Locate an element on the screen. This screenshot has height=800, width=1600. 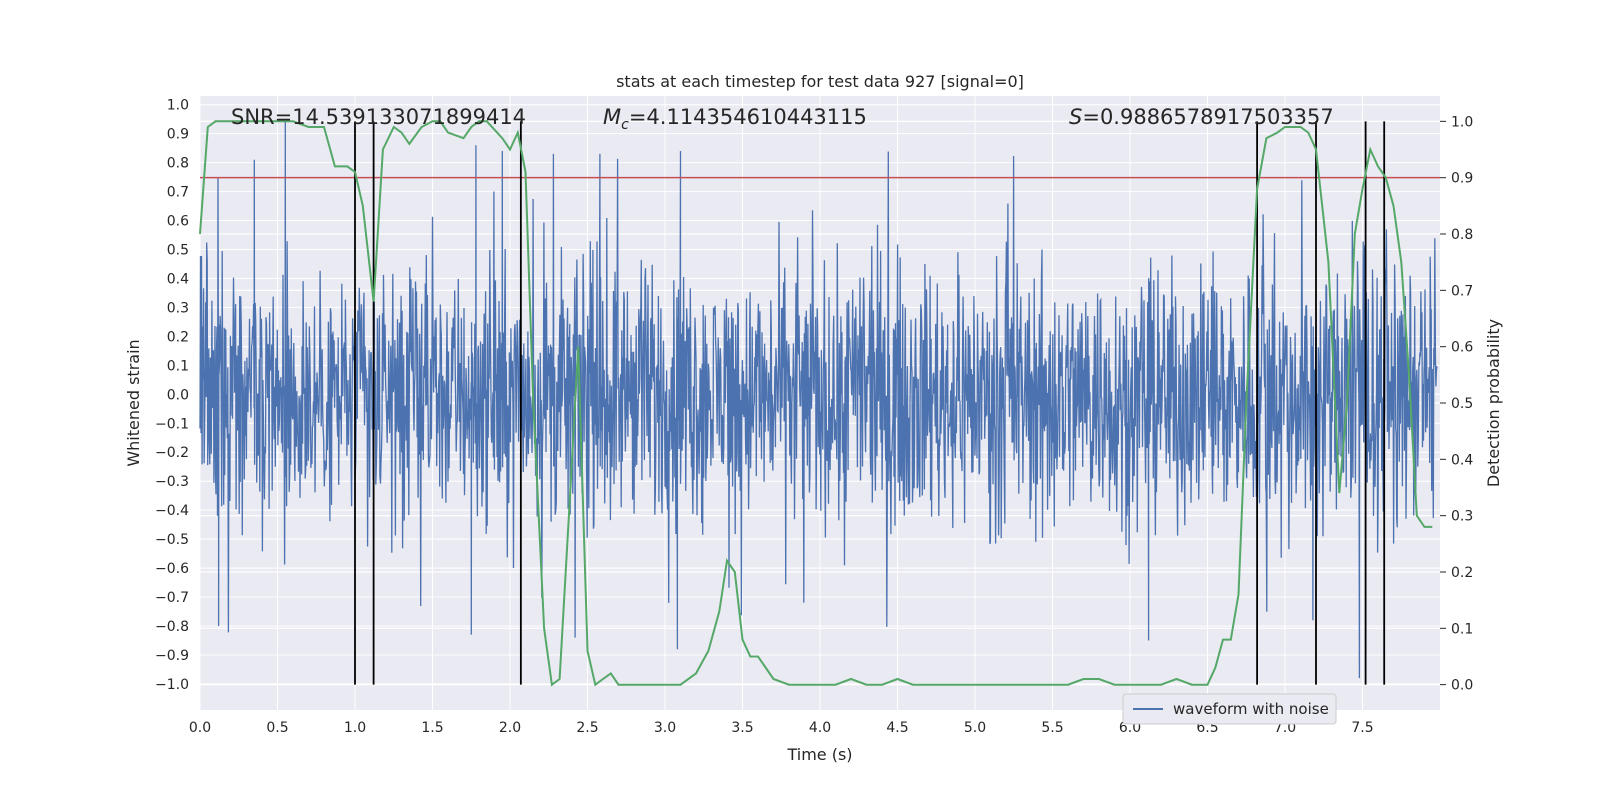
mc-subscript: c is located at coordinates (625, 125).